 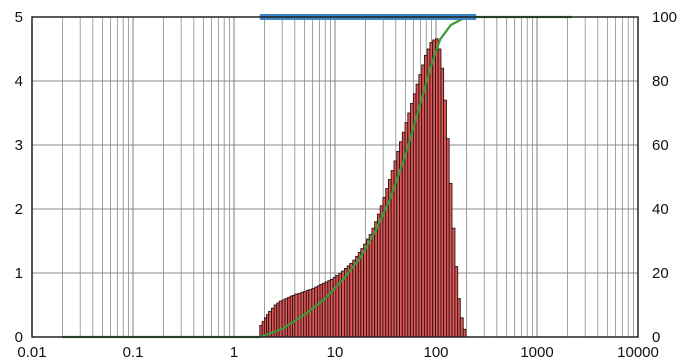 What do you see at coordinates (19, 337) in the screenshot?
I see `y-left-tick-label: 0` at bounding box center [19, 337].